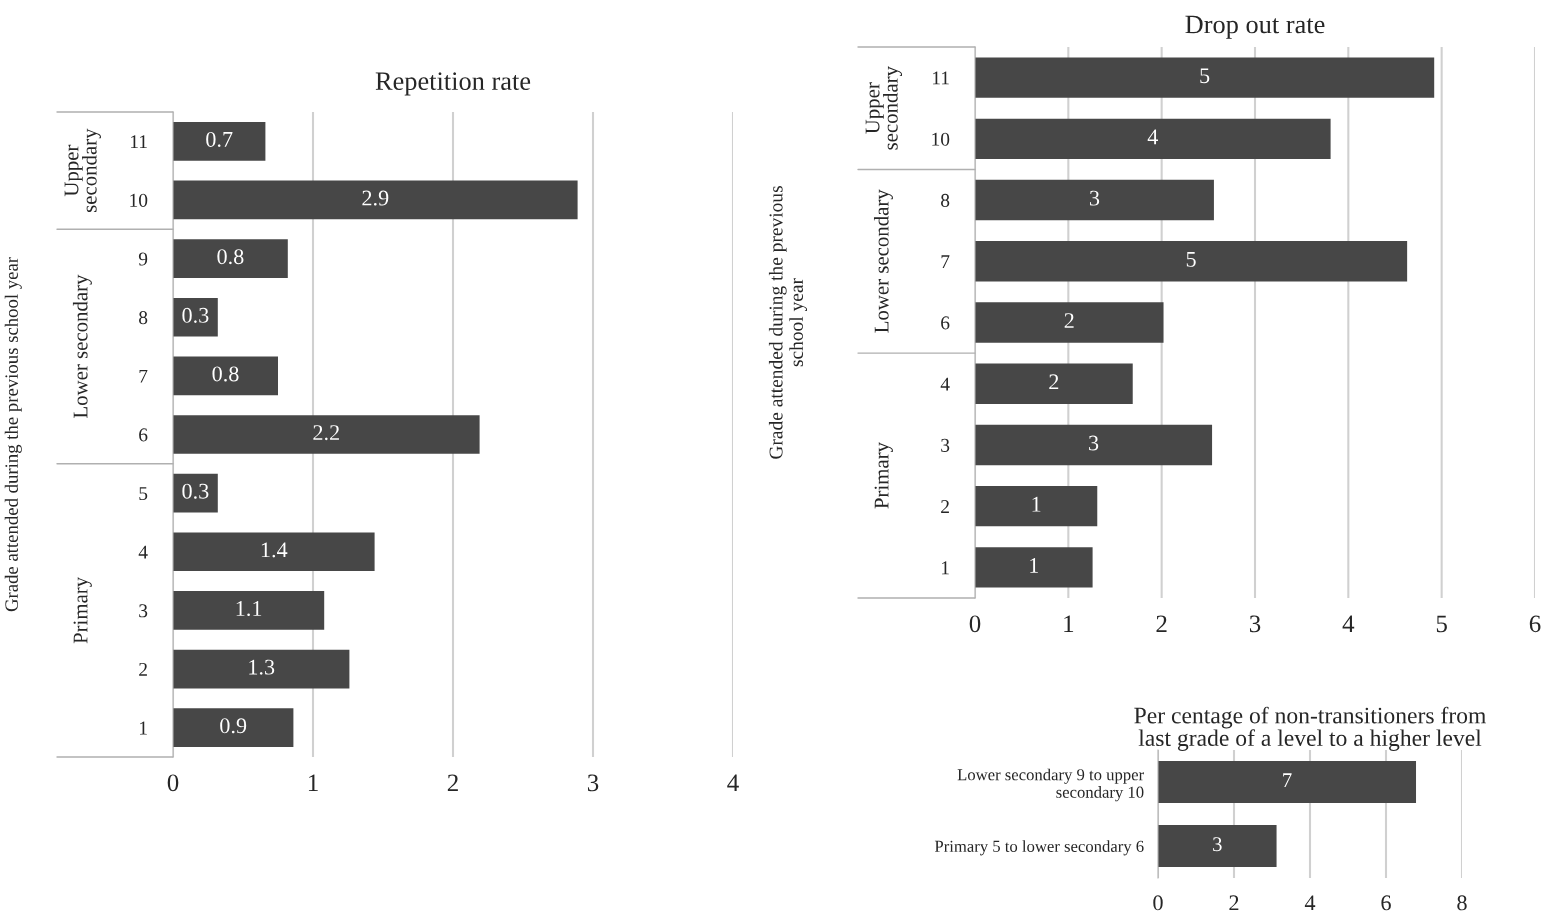 This screenshot has width=1541, height=919. Describe the element at coordinates (1441, 624) in the screenshot. I see `x-tick-label: 5` at that location.